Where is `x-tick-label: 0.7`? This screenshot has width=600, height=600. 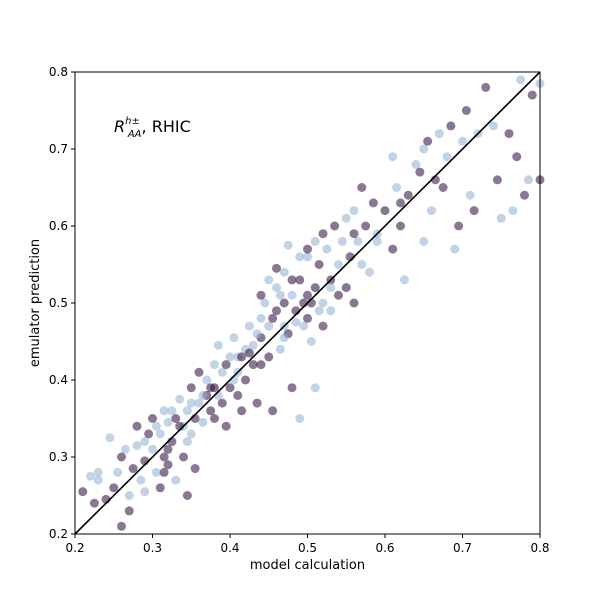
x-tick-label: 0.7 is located at coordinates (462, 548).